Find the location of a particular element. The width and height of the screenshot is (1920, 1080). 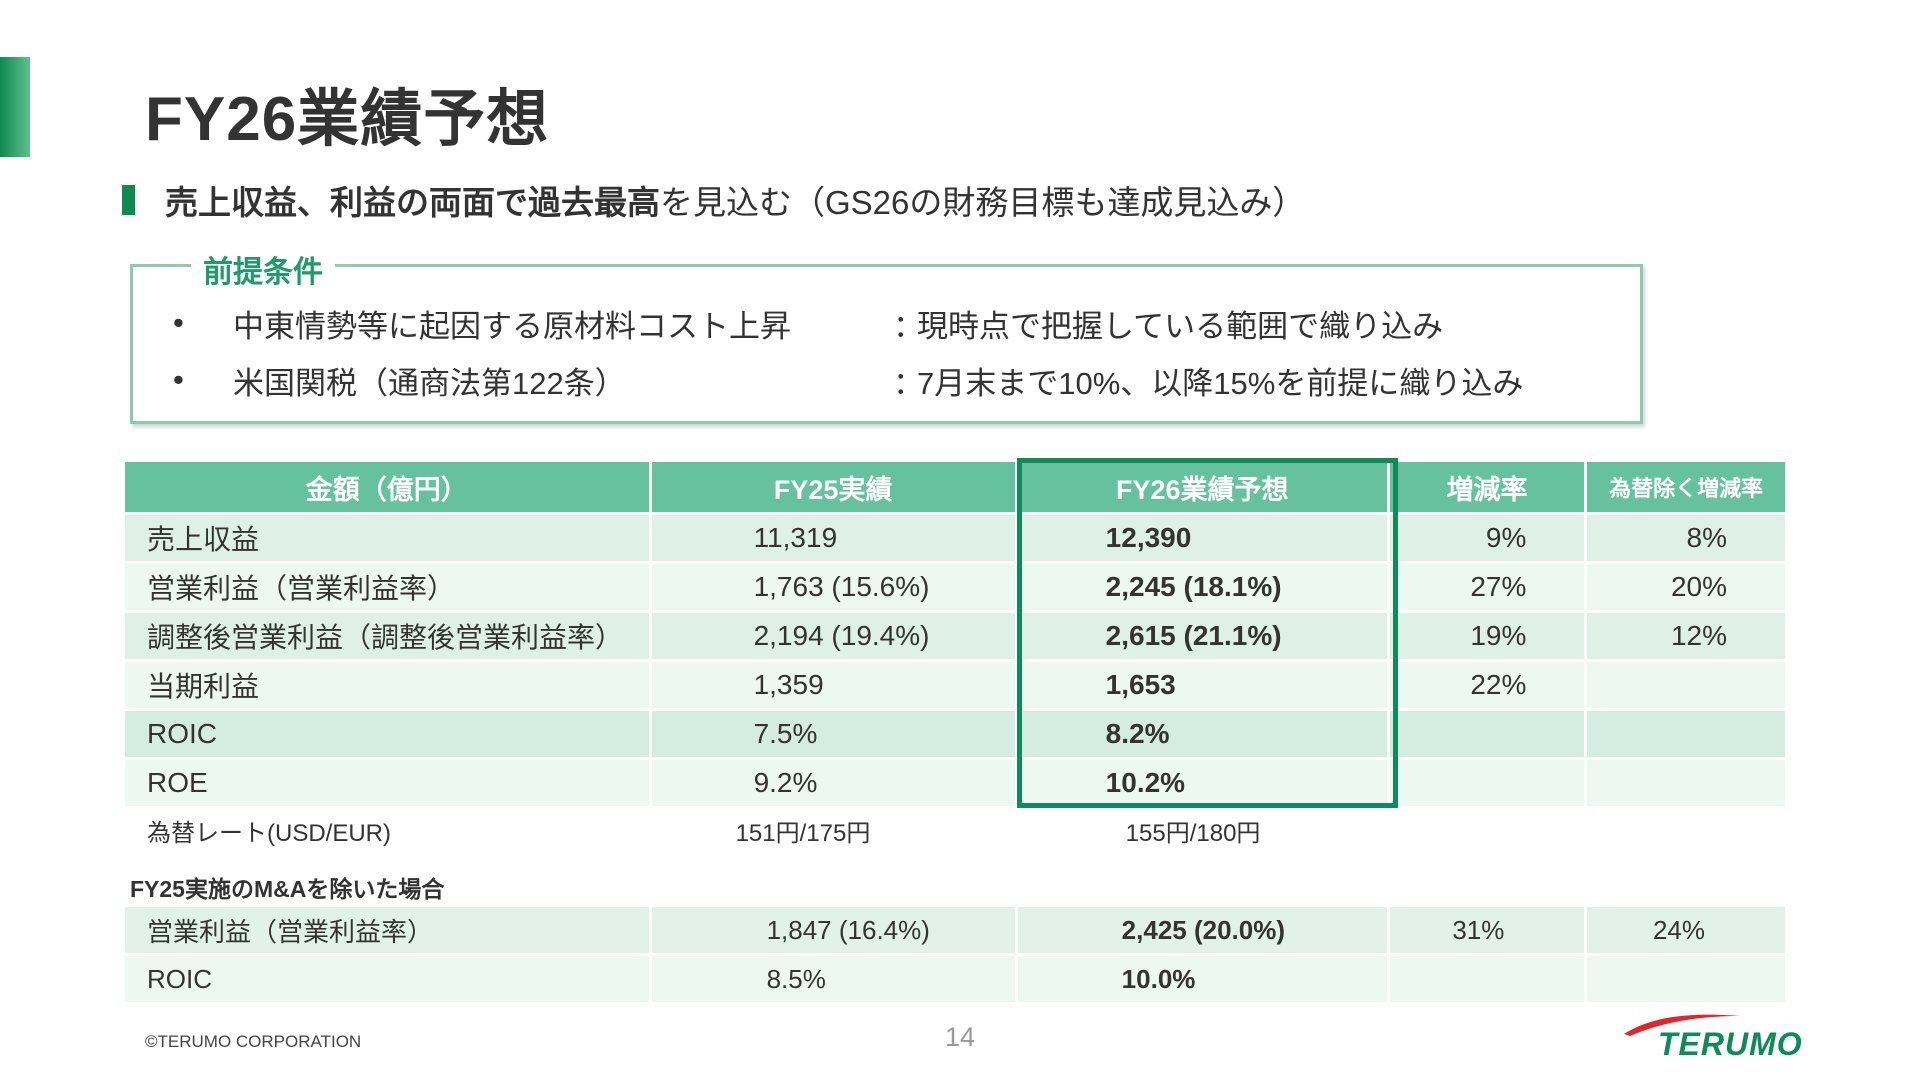

premise-legend: 前提条件 is located at coordinates (263, 269).